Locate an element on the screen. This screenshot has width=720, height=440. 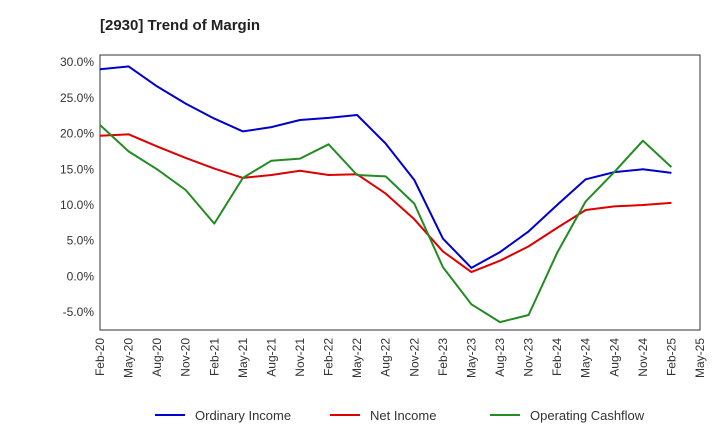
x-tick-label: Aug-22 is located at coordinates (386, 357).